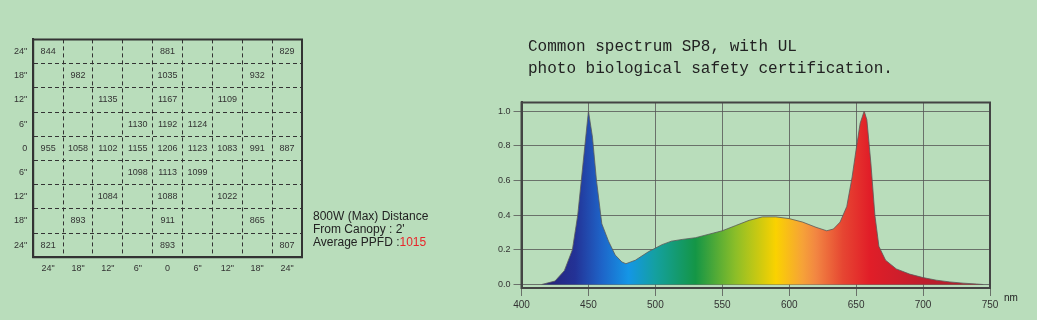 This screenshot has width=1037, height=320. Describe the element at coordinates (789, 304) in the screenshot. I see `x-tick-label: 600` at that location.